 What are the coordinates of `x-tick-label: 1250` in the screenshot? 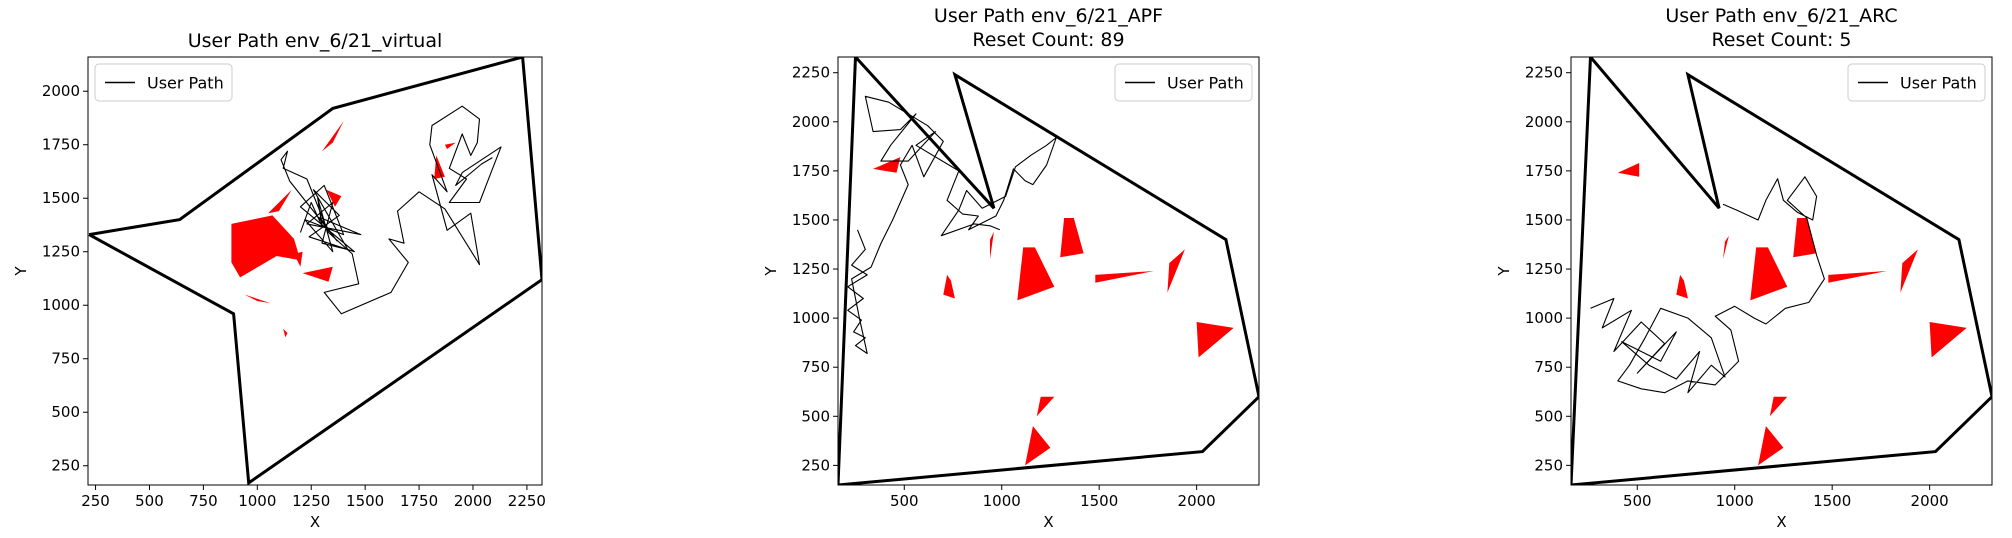 It's located at (311, 501).